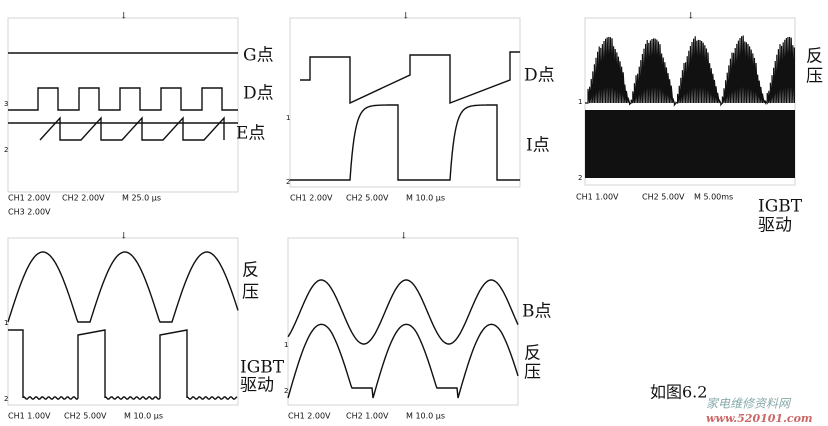  What do you see at coordinates (83, 198) in the screenshot?
I see `scale: CH2 2.00V` at bounding box center [83, 198].